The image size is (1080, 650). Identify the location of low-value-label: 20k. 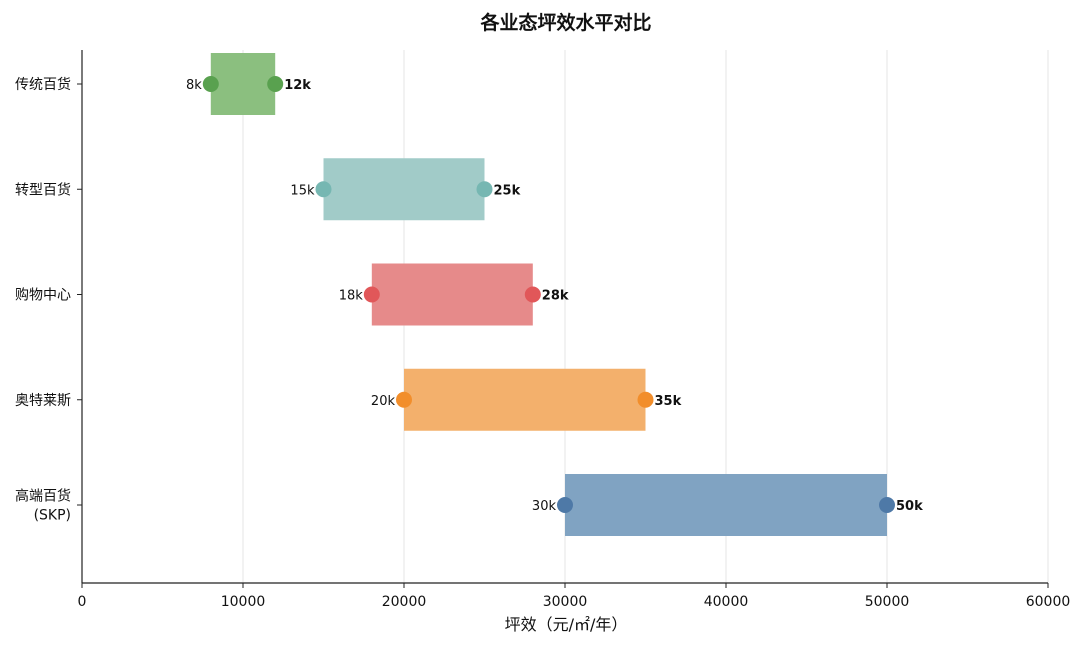
(383, 401).